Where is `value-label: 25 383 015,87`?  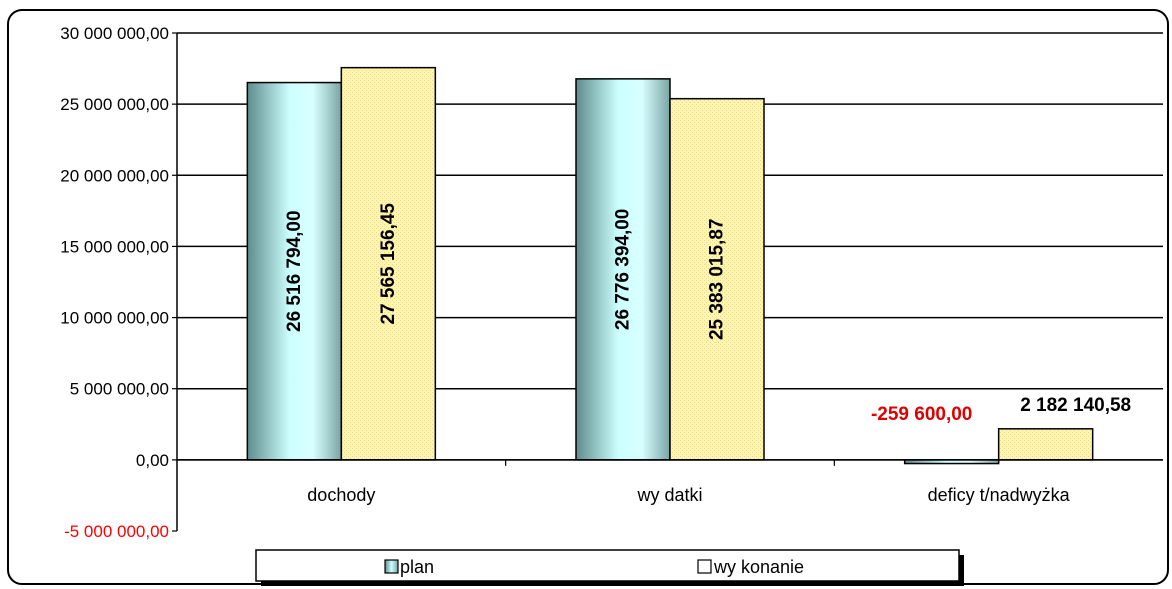 value-label: 25 383 015,87 is located at coordinates (717, 280).